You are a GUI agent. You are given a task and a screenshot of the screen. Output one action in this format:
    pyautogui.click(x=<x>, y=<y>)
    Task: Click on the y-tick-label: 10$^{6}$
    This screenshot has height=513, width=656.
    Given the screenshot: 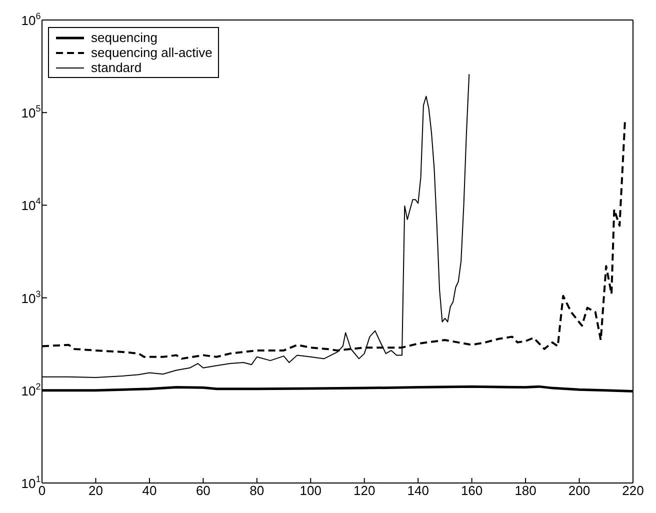 What is the action you would take?
    pyautogui.click(x=31, y=19)
    